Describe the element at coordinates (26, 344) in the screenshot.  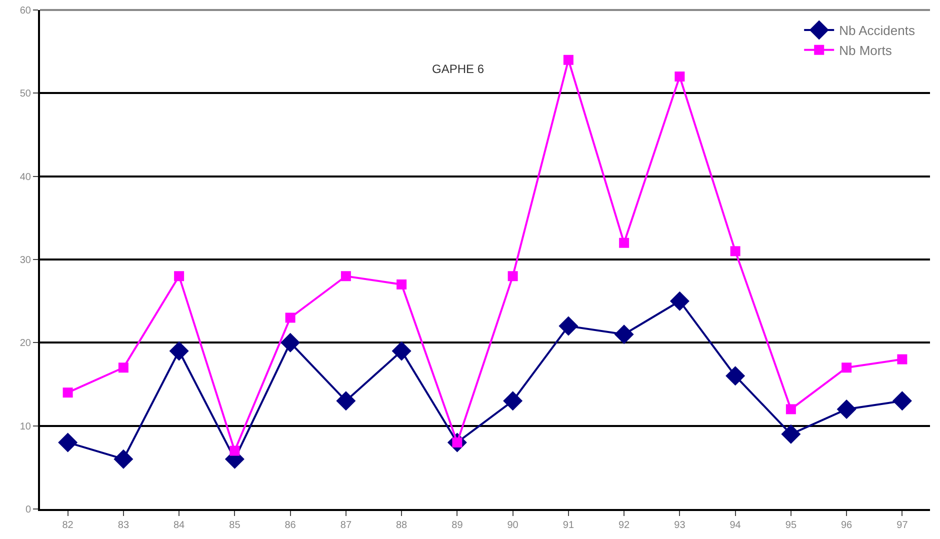
I see `y-tick-label: 20` at that location.